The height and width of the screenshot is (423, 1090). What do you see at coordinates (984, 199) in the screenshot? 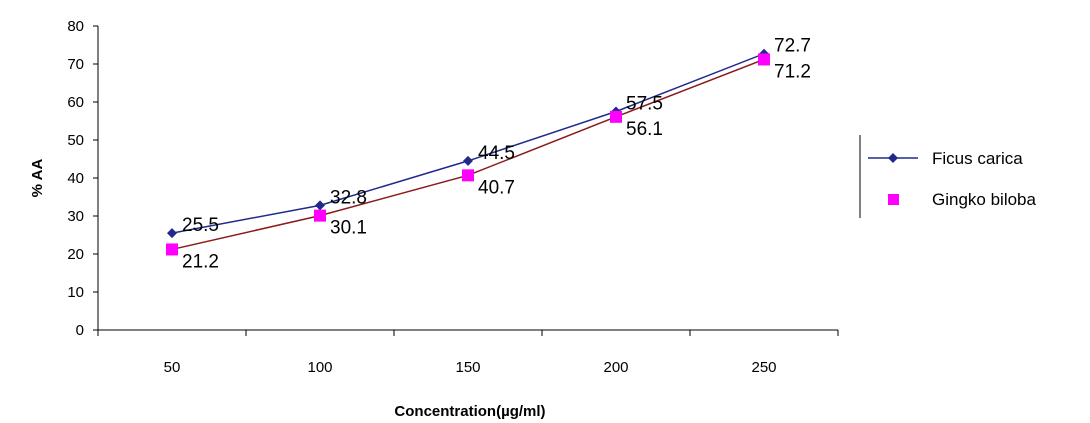
I see `legend-gingko-label: Gingko biloba` at bounding box center [984, 199].